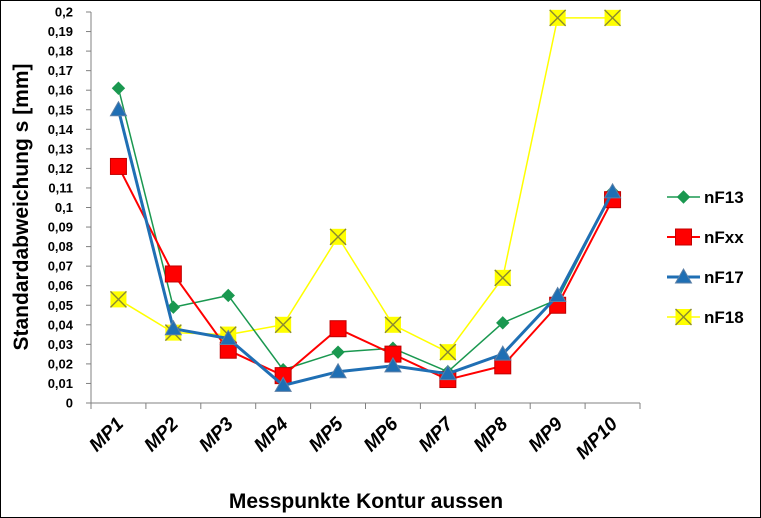 The image size is (761, 518). What do you see at coordinates (60, 51) in the screenshot?
I see `y-tick-label: 0,18` at bounding box center [60, 51].